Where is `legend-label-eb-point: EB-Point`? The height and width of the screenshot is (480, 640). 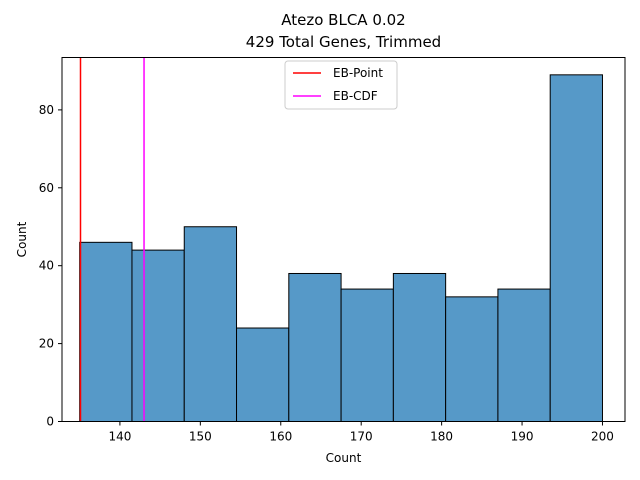 legend-label-eb-point: EB-Point is located at coordinates (358, 73).